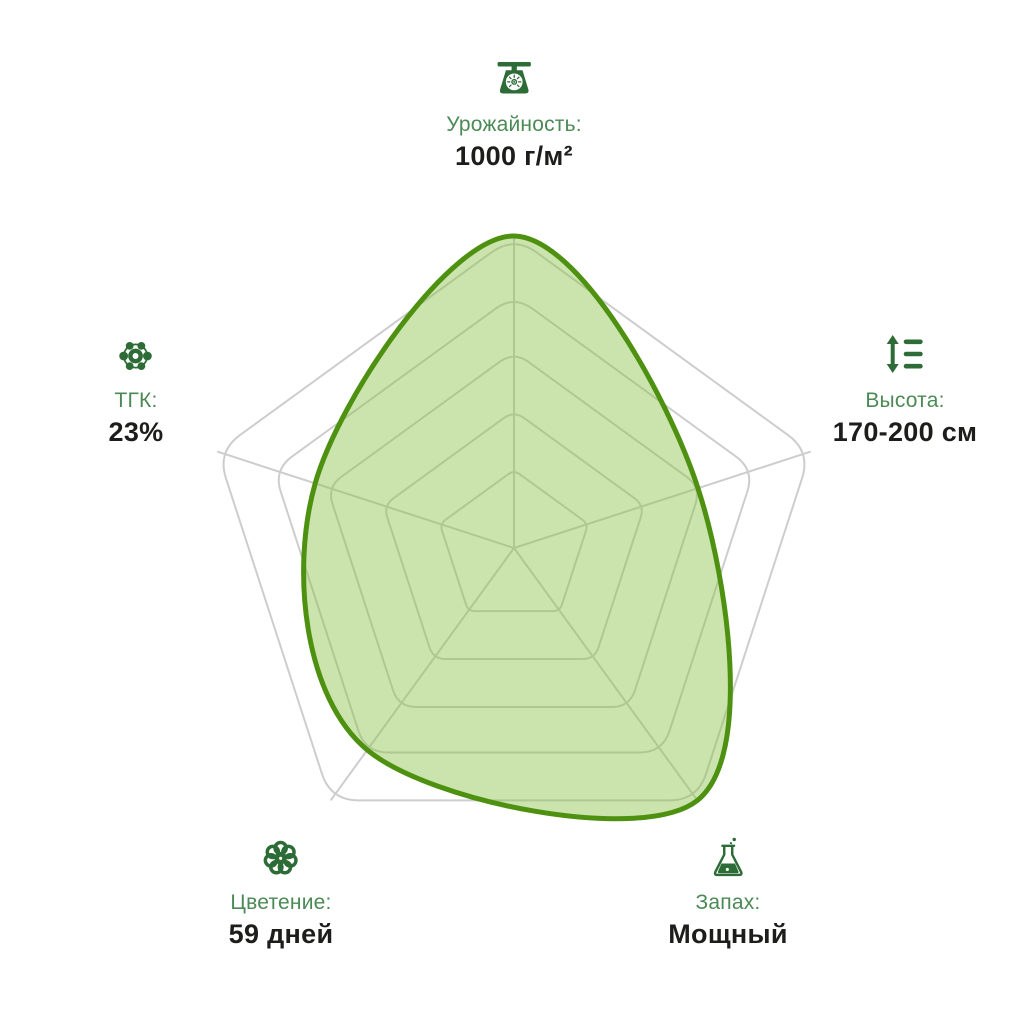 The height and width of the screenshot is (1020, 1020). I want to click on axis-height: Высота: 170-200 см, so click(905, 391).